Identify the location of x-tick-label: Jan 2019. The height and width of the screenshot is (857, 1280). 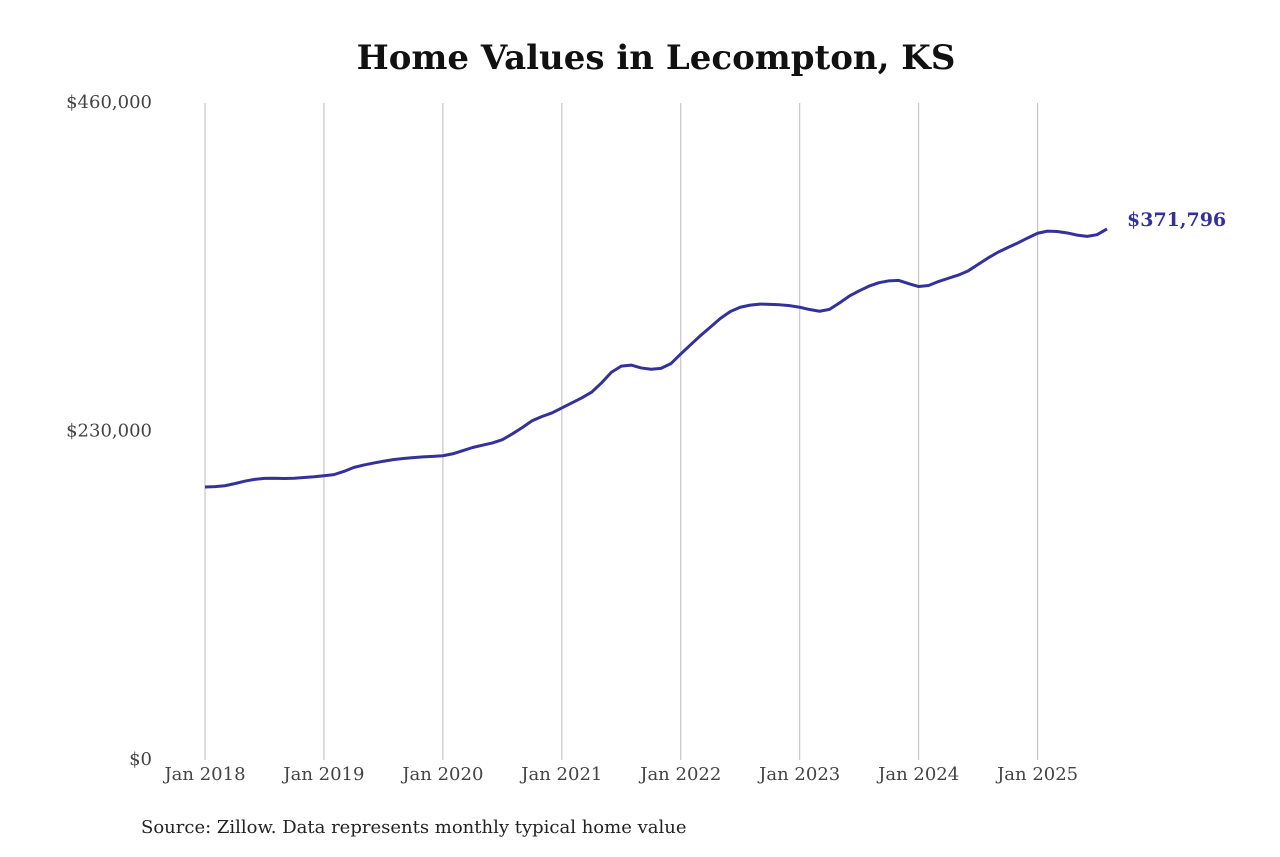
(322, 774).